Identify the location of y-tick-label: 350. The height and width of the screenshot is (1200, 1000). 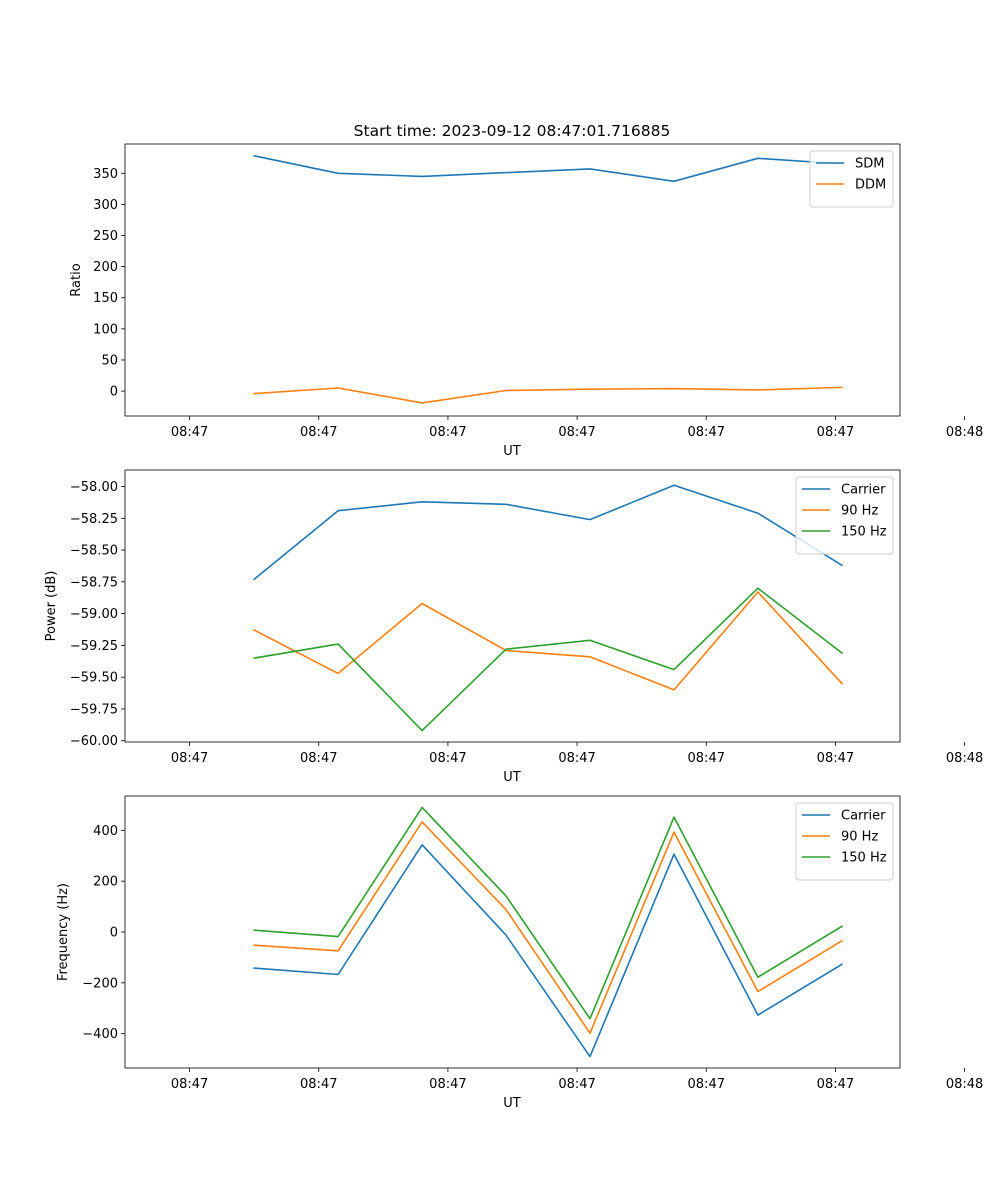
(105, 174).